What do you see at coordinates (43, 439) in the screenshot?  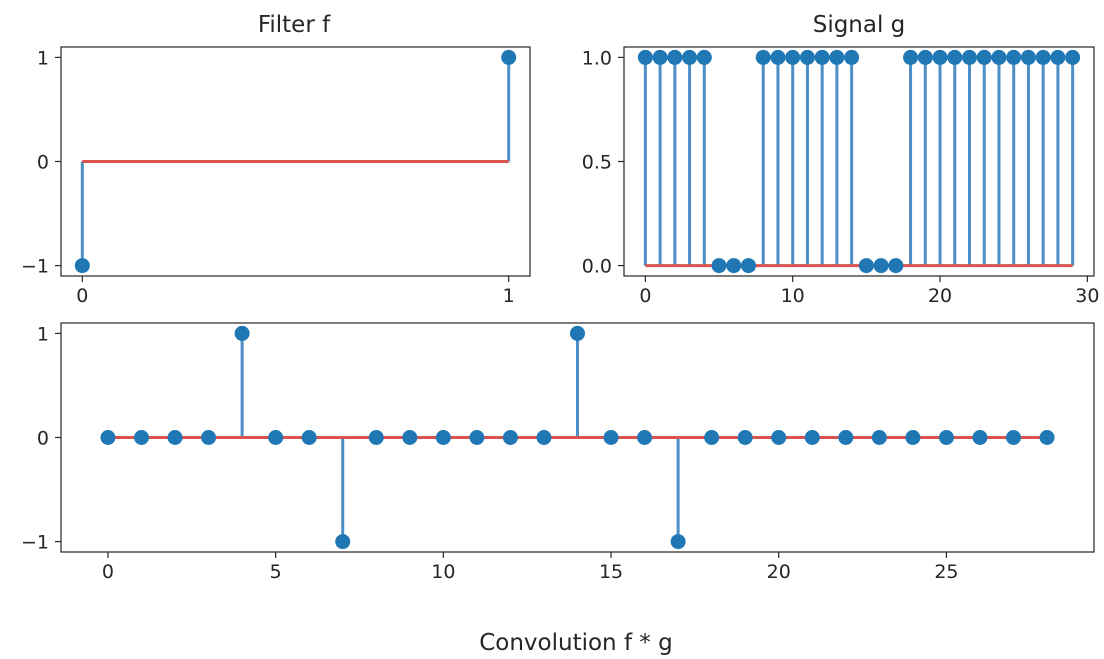 I see `convolution-ytick-label: 0` at bounding box center [43, 439].